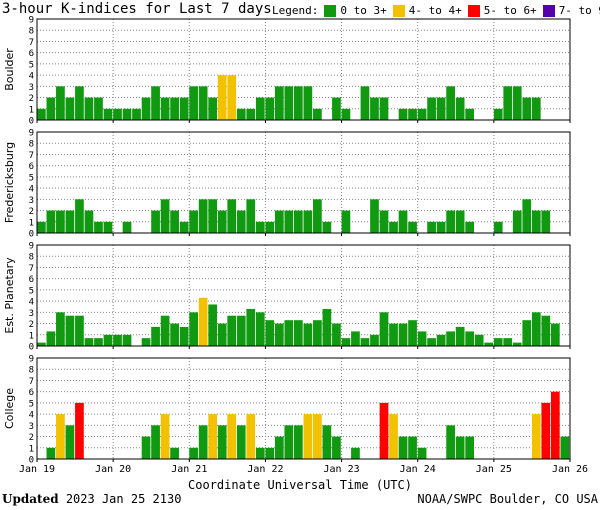 This screenshot has width=600, height=510. What do you see at coordinates (31, 54) in the screenshot?
I see `y-tick-label: 6` at bounding box center [31, 54].